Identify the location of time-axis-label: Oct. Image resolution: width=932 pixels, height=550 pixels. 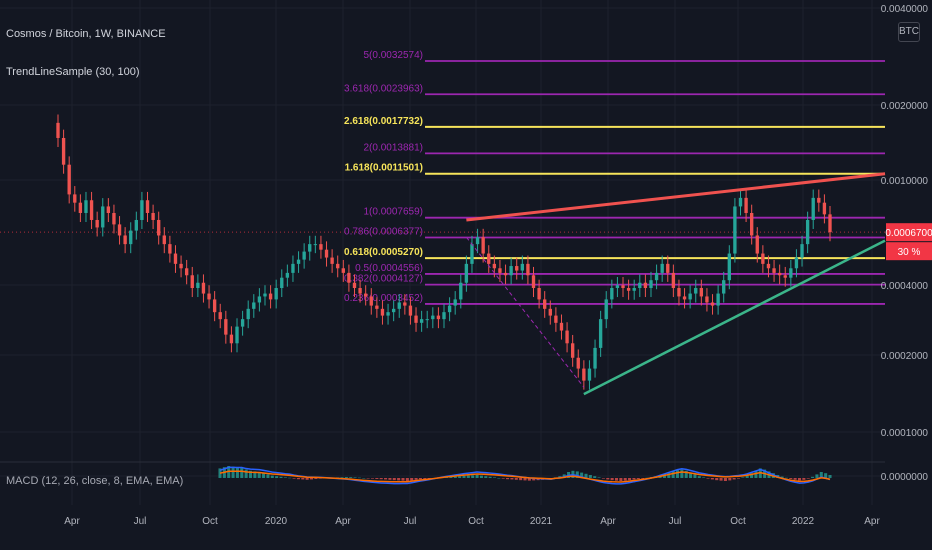
(210, 521).